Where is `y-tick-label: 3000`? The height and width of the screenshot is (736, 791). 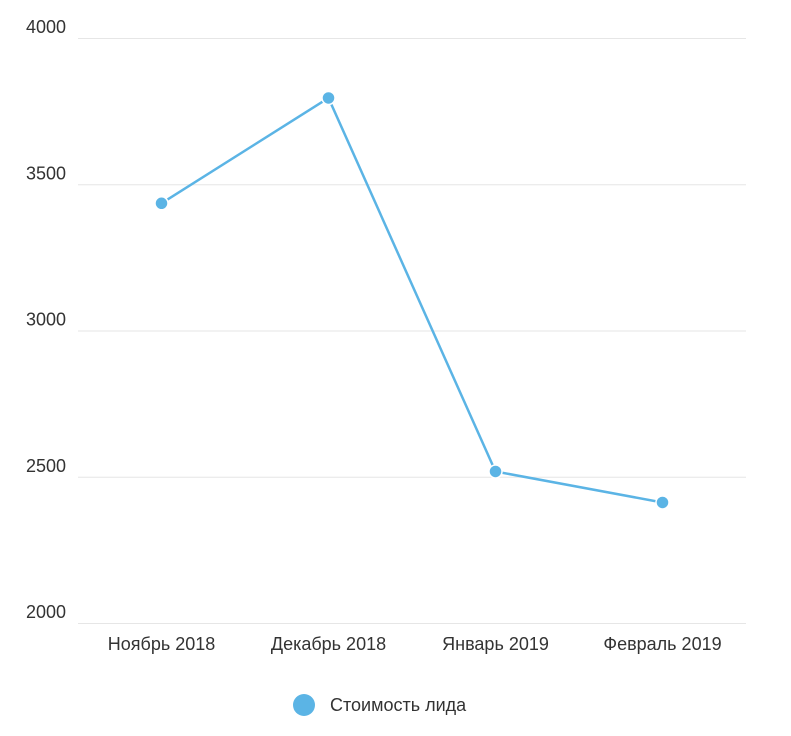 y-tick-label: 3000 is located at coordinates (46, 320).